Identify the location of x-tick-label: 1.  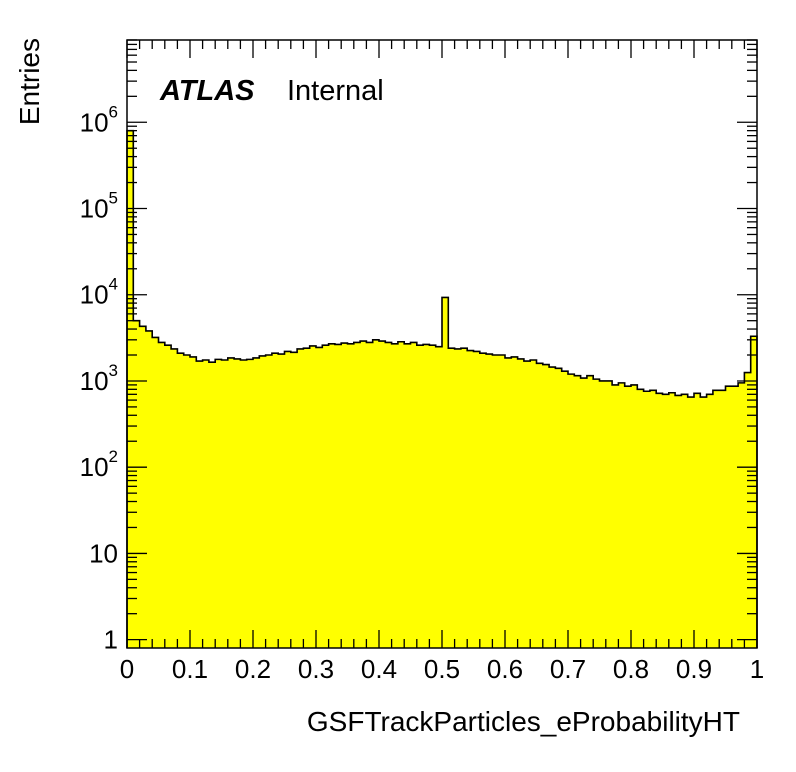
(757, 669).